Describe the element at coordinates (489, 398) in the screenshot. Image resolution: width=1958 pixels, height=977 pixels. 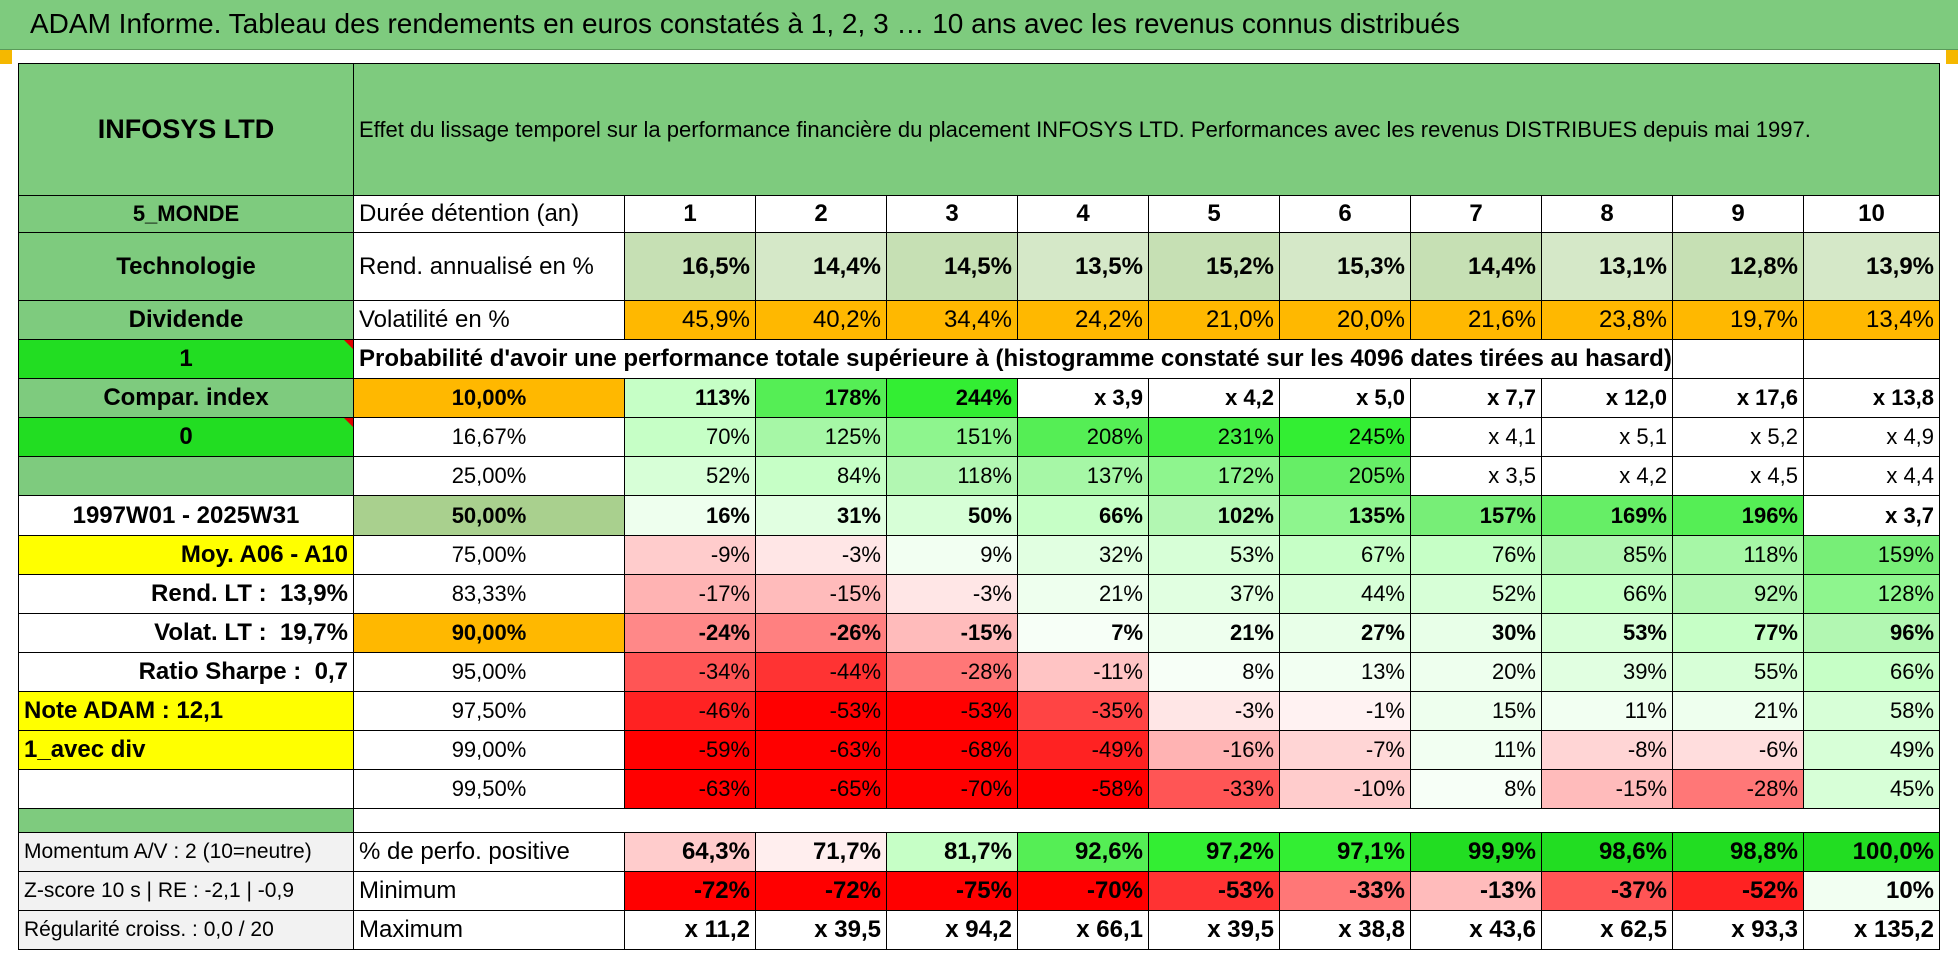
I see `quantile-label: 10,00%` at that location.